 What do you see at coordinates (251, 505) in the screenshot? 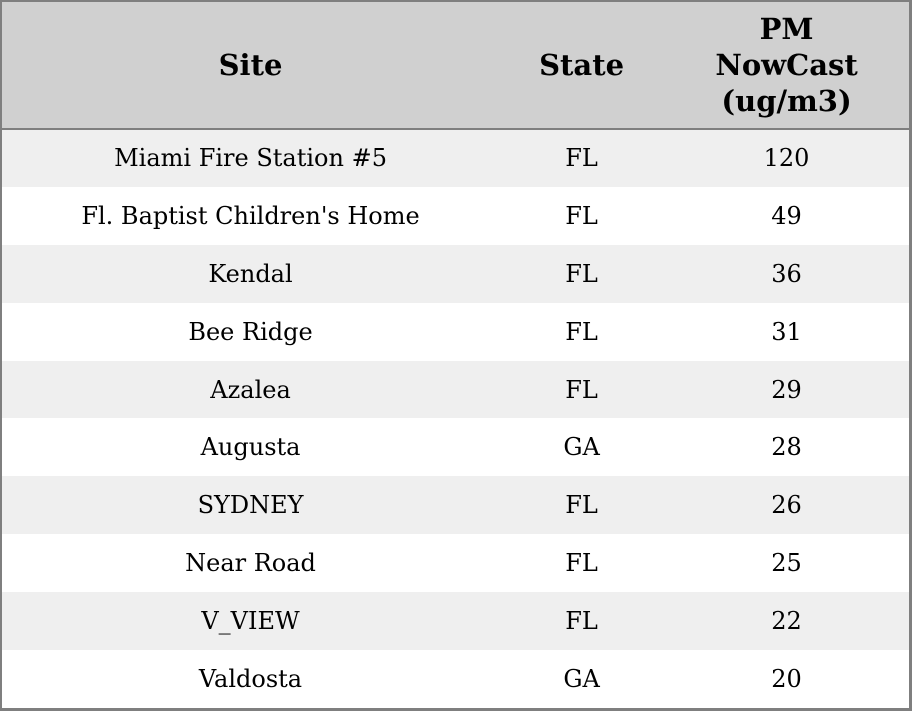
I see `cell-site: SYDNEY` at bounding box center [251, 505].